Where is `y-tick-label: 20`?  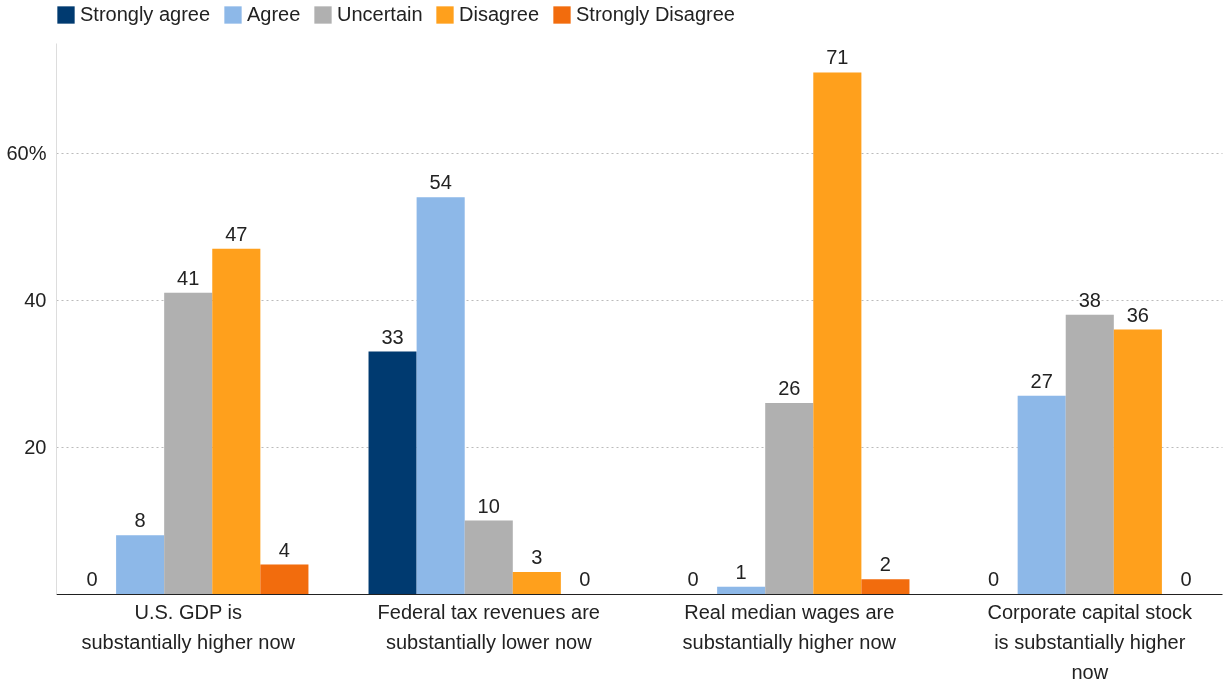
y-tick-label: 20 is located at coordinates (35, 446).